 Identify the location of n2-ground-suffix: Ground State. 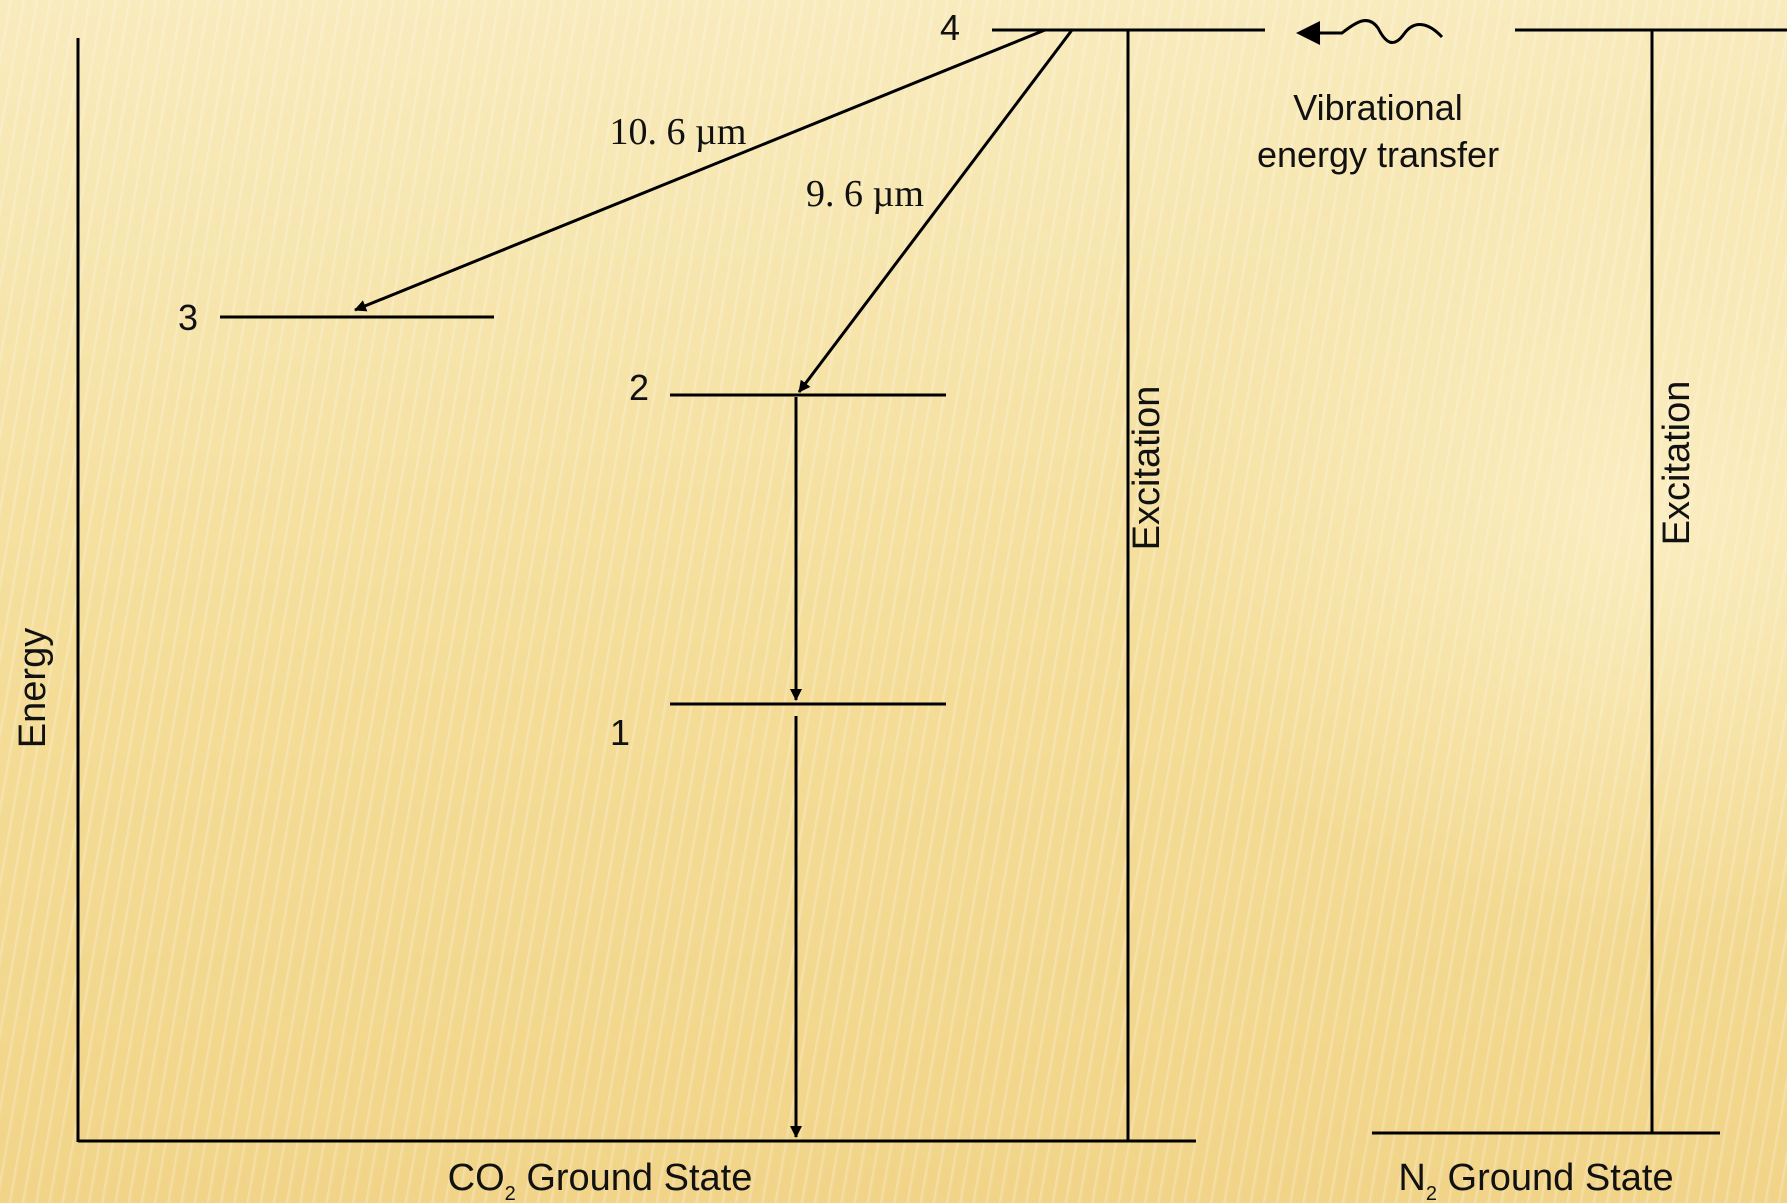
(1555, 1178).